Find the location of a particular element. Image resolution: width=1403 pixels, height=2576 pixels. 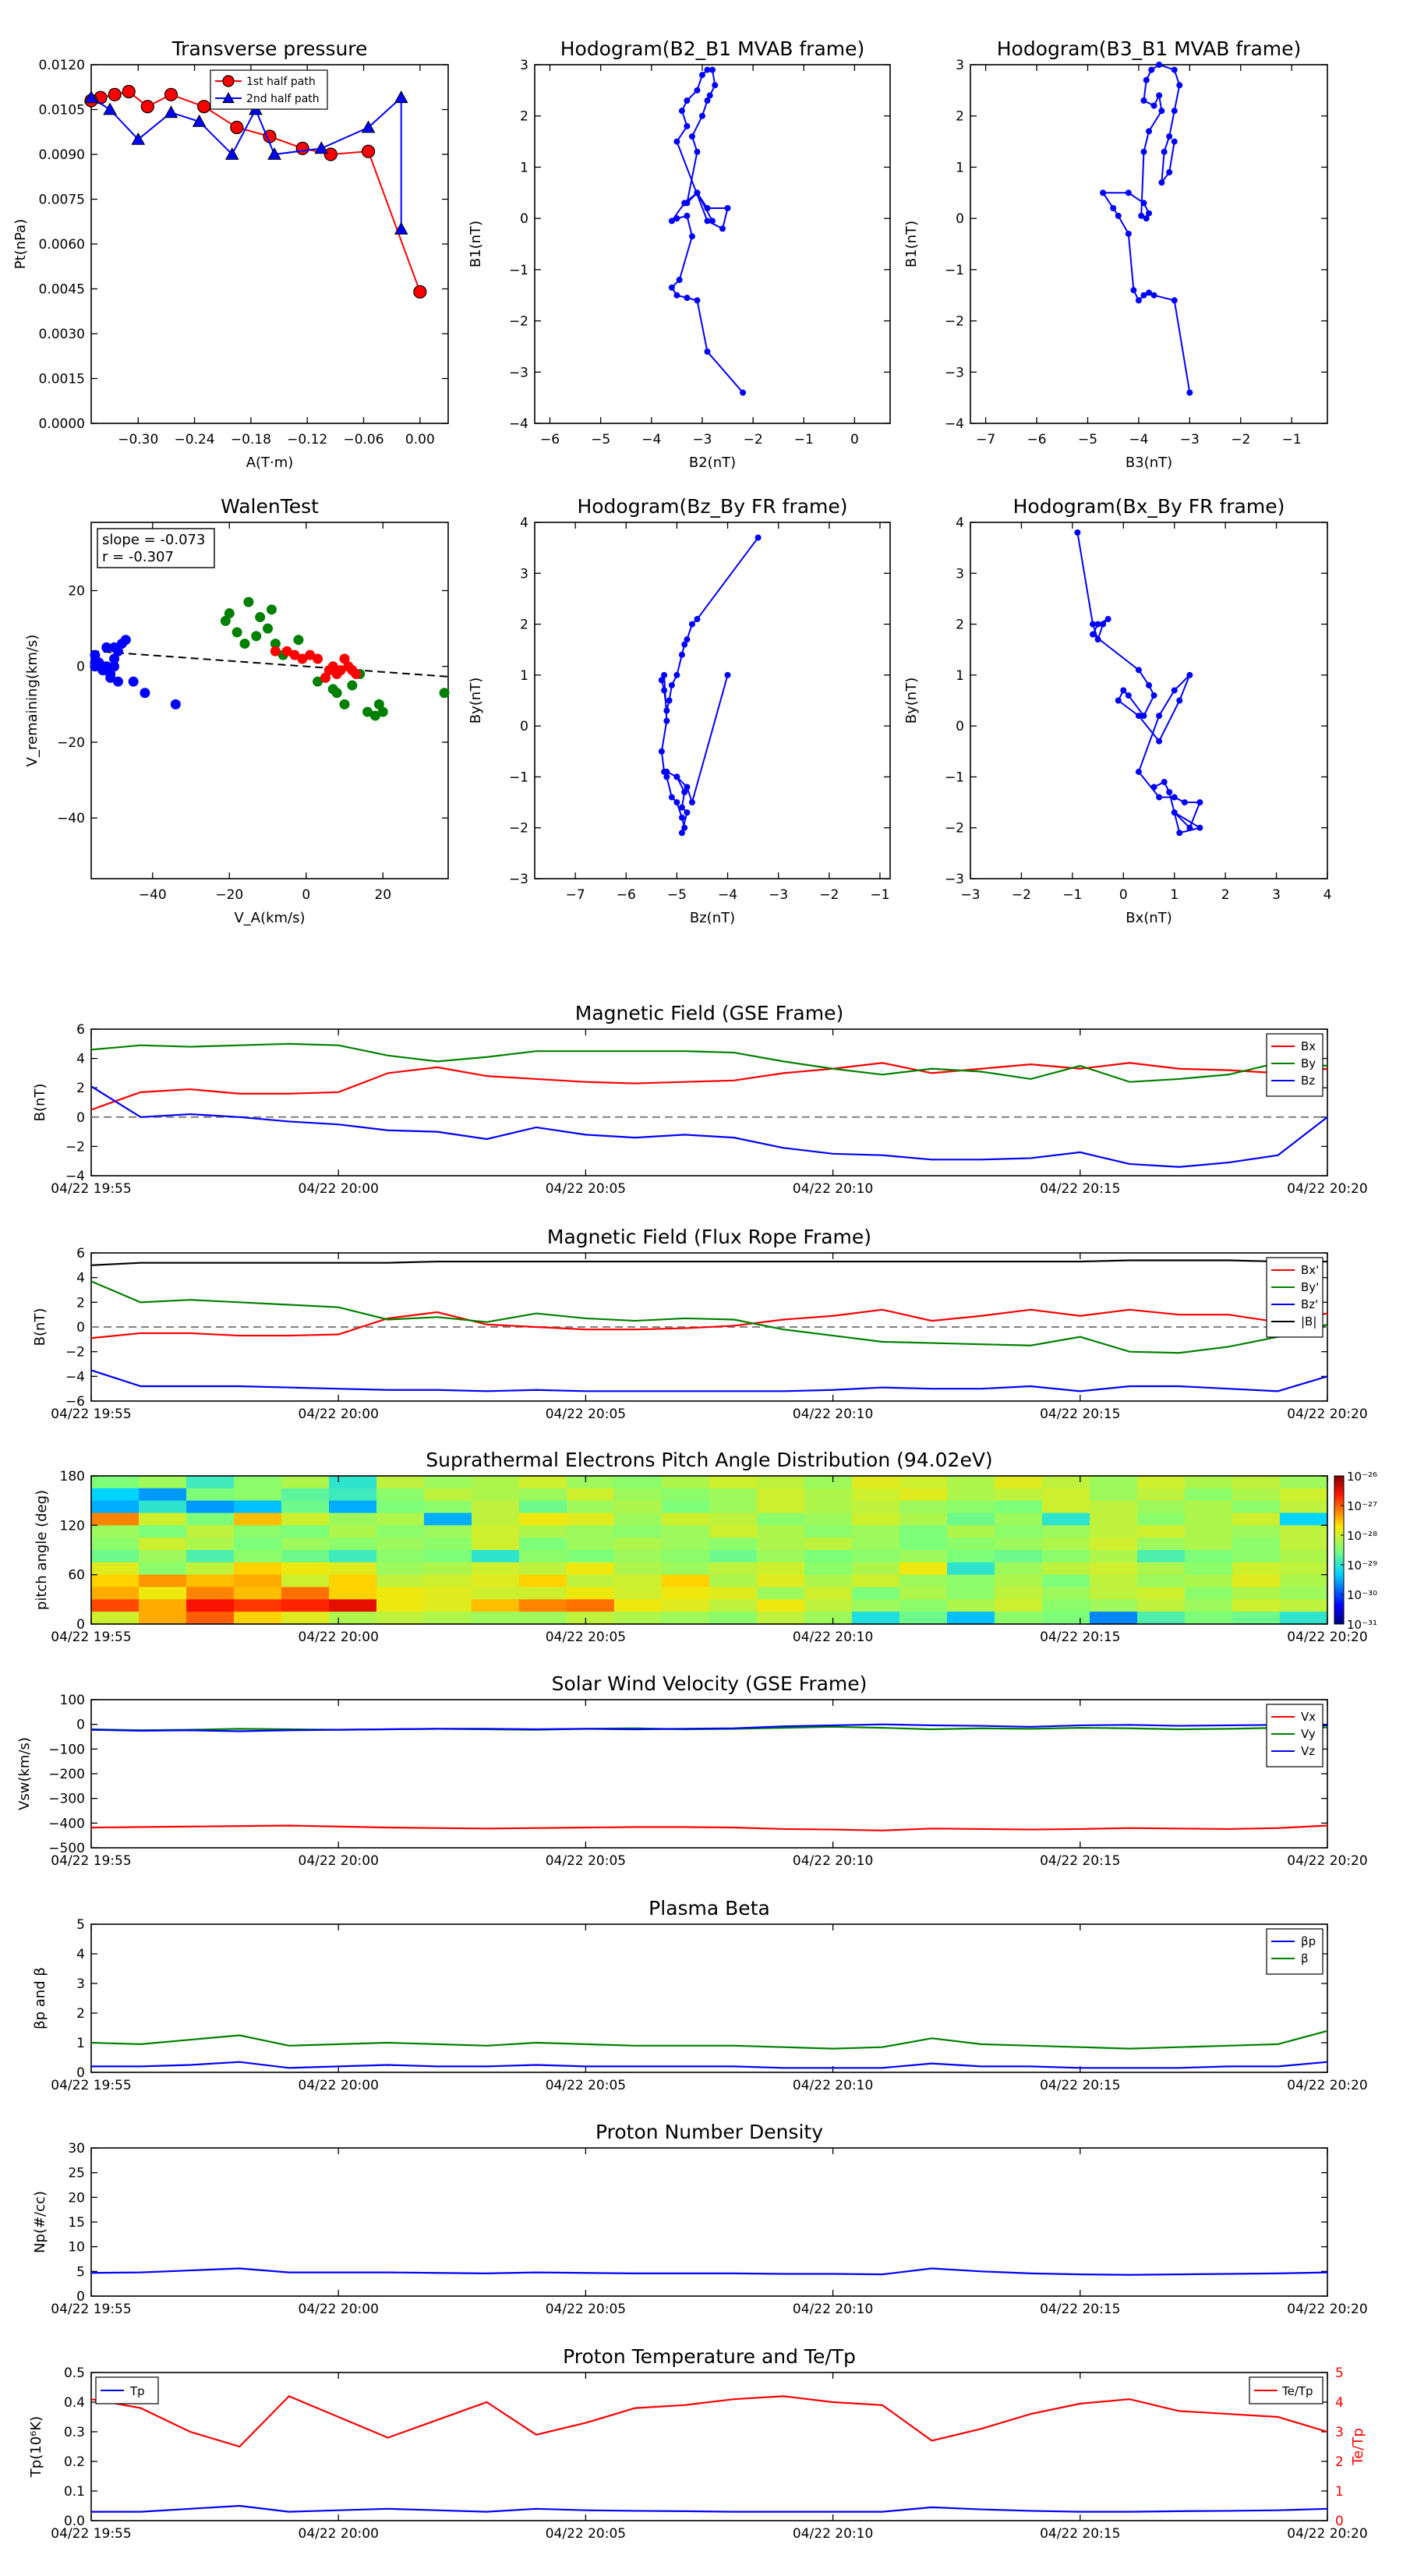

colorbar-tick-label: 10⁻²⁷ is located at coordinates (1362, 1506).